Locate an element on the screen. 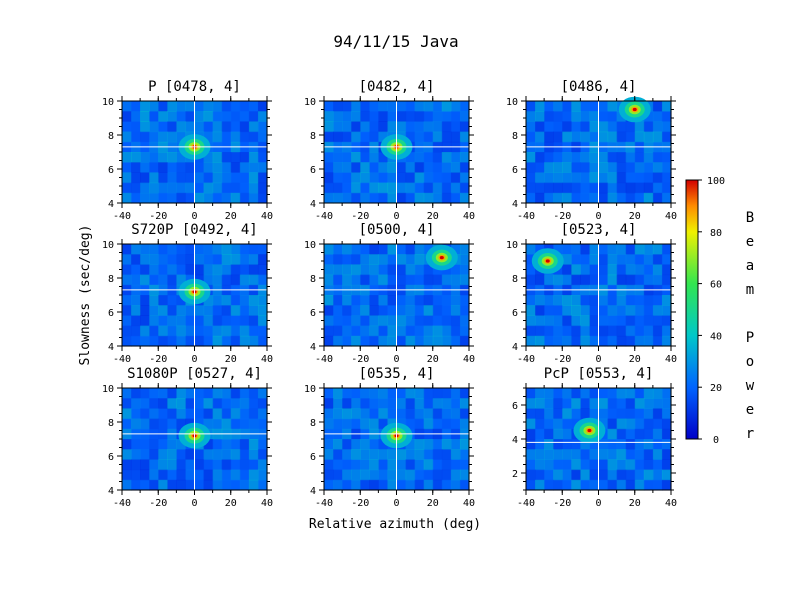 This screenshot has height=612, width=792. colorbar-tick-label: 40 is located at coordinates (716, 336).